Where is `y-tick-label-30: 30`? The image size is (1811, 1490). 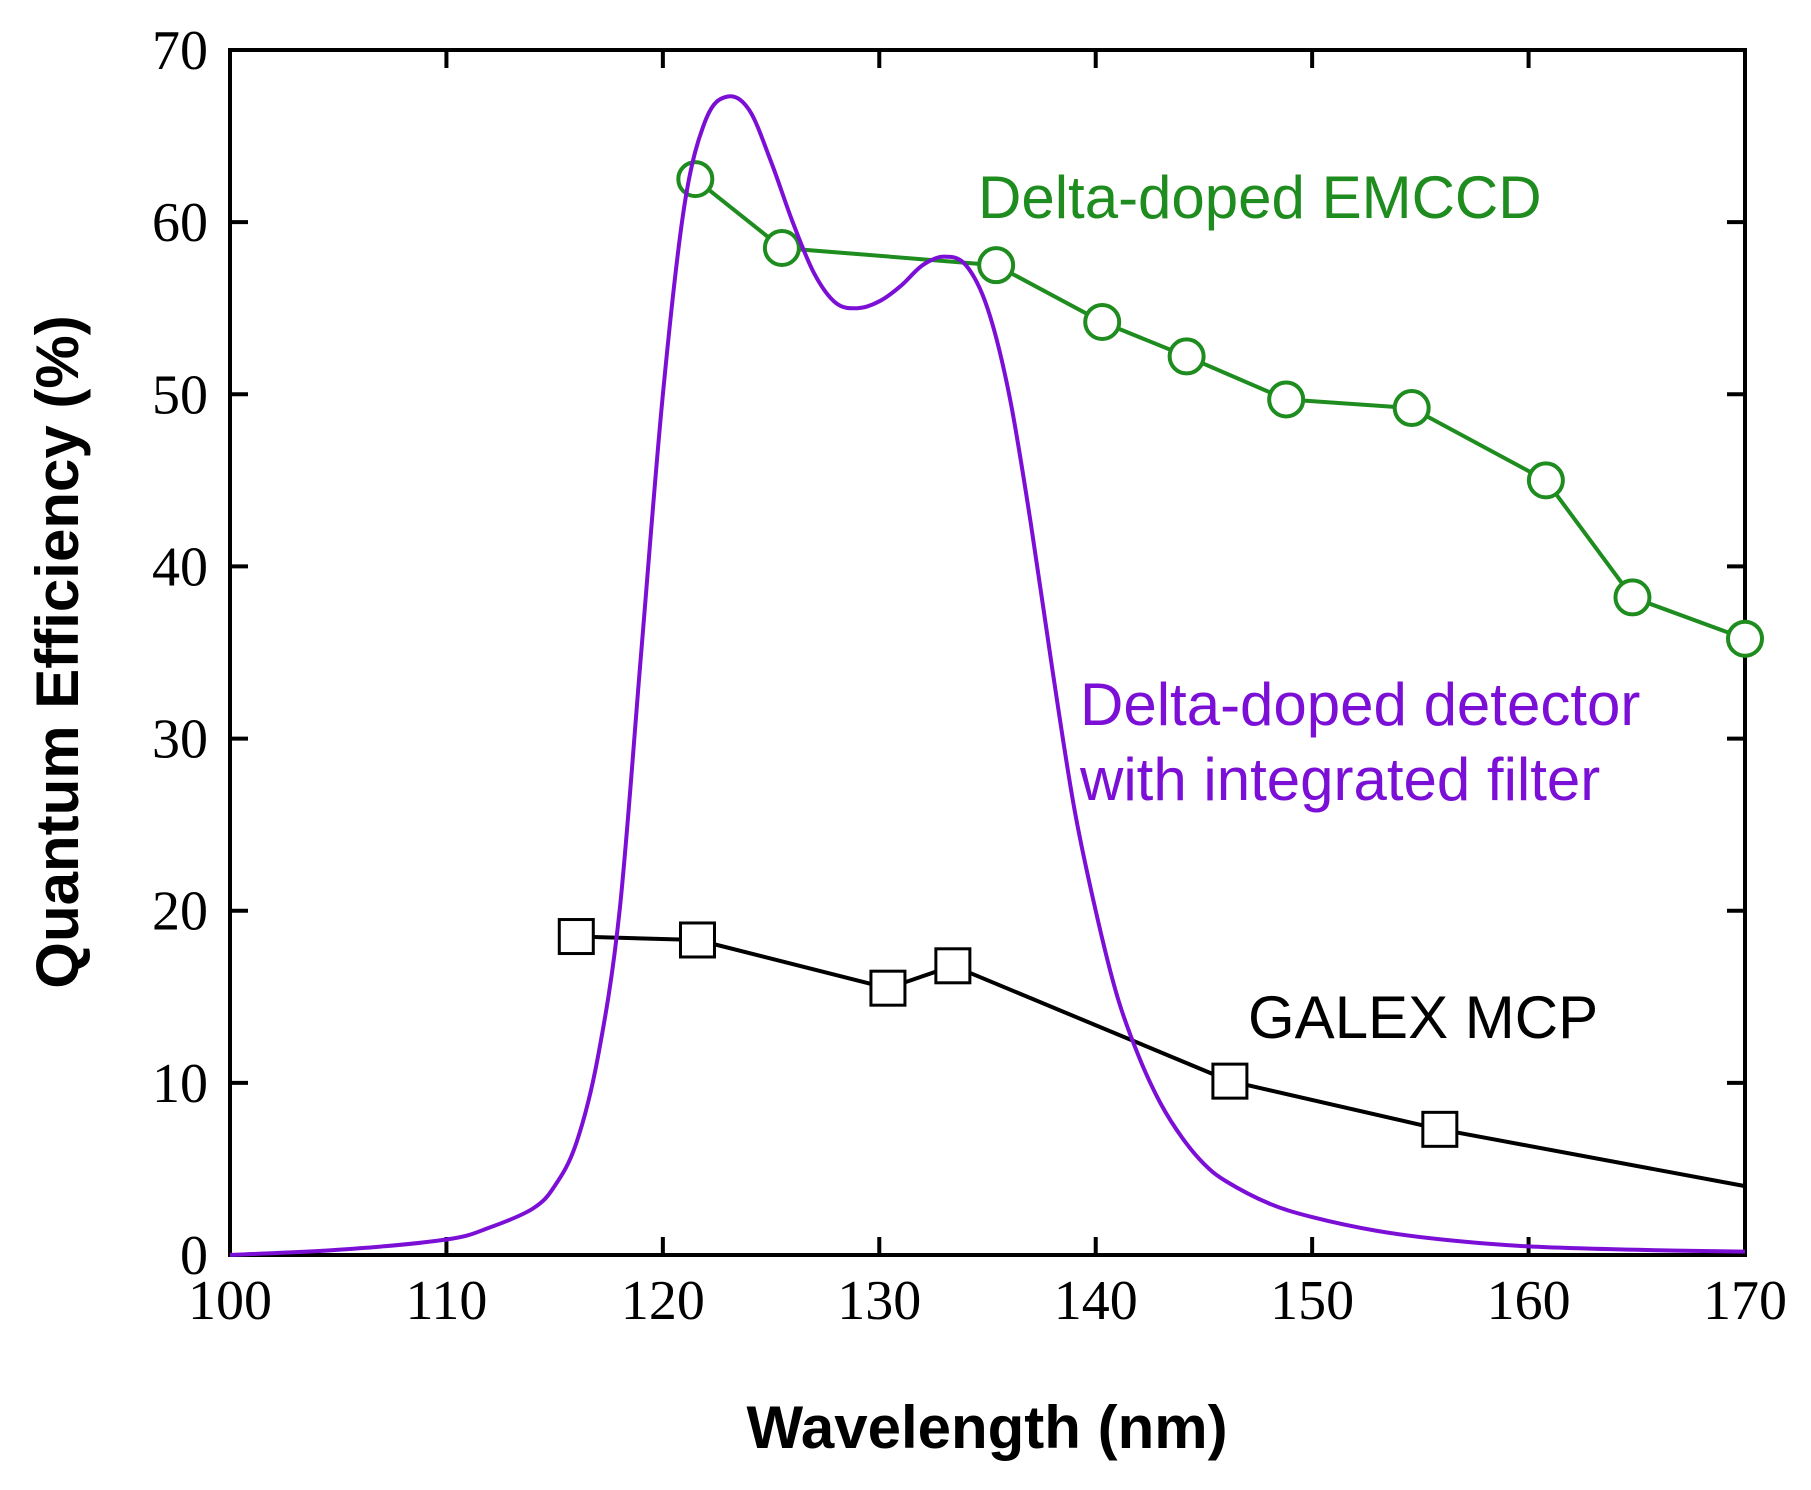 y-tick-label-30: 30 is located at coordinates (180, 740).